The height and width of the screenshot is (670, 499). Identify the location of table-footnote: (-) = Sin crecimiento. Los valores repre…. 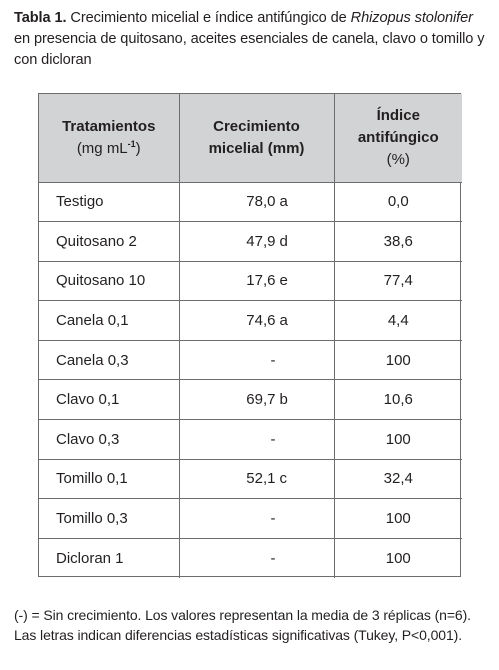
(242, 625).